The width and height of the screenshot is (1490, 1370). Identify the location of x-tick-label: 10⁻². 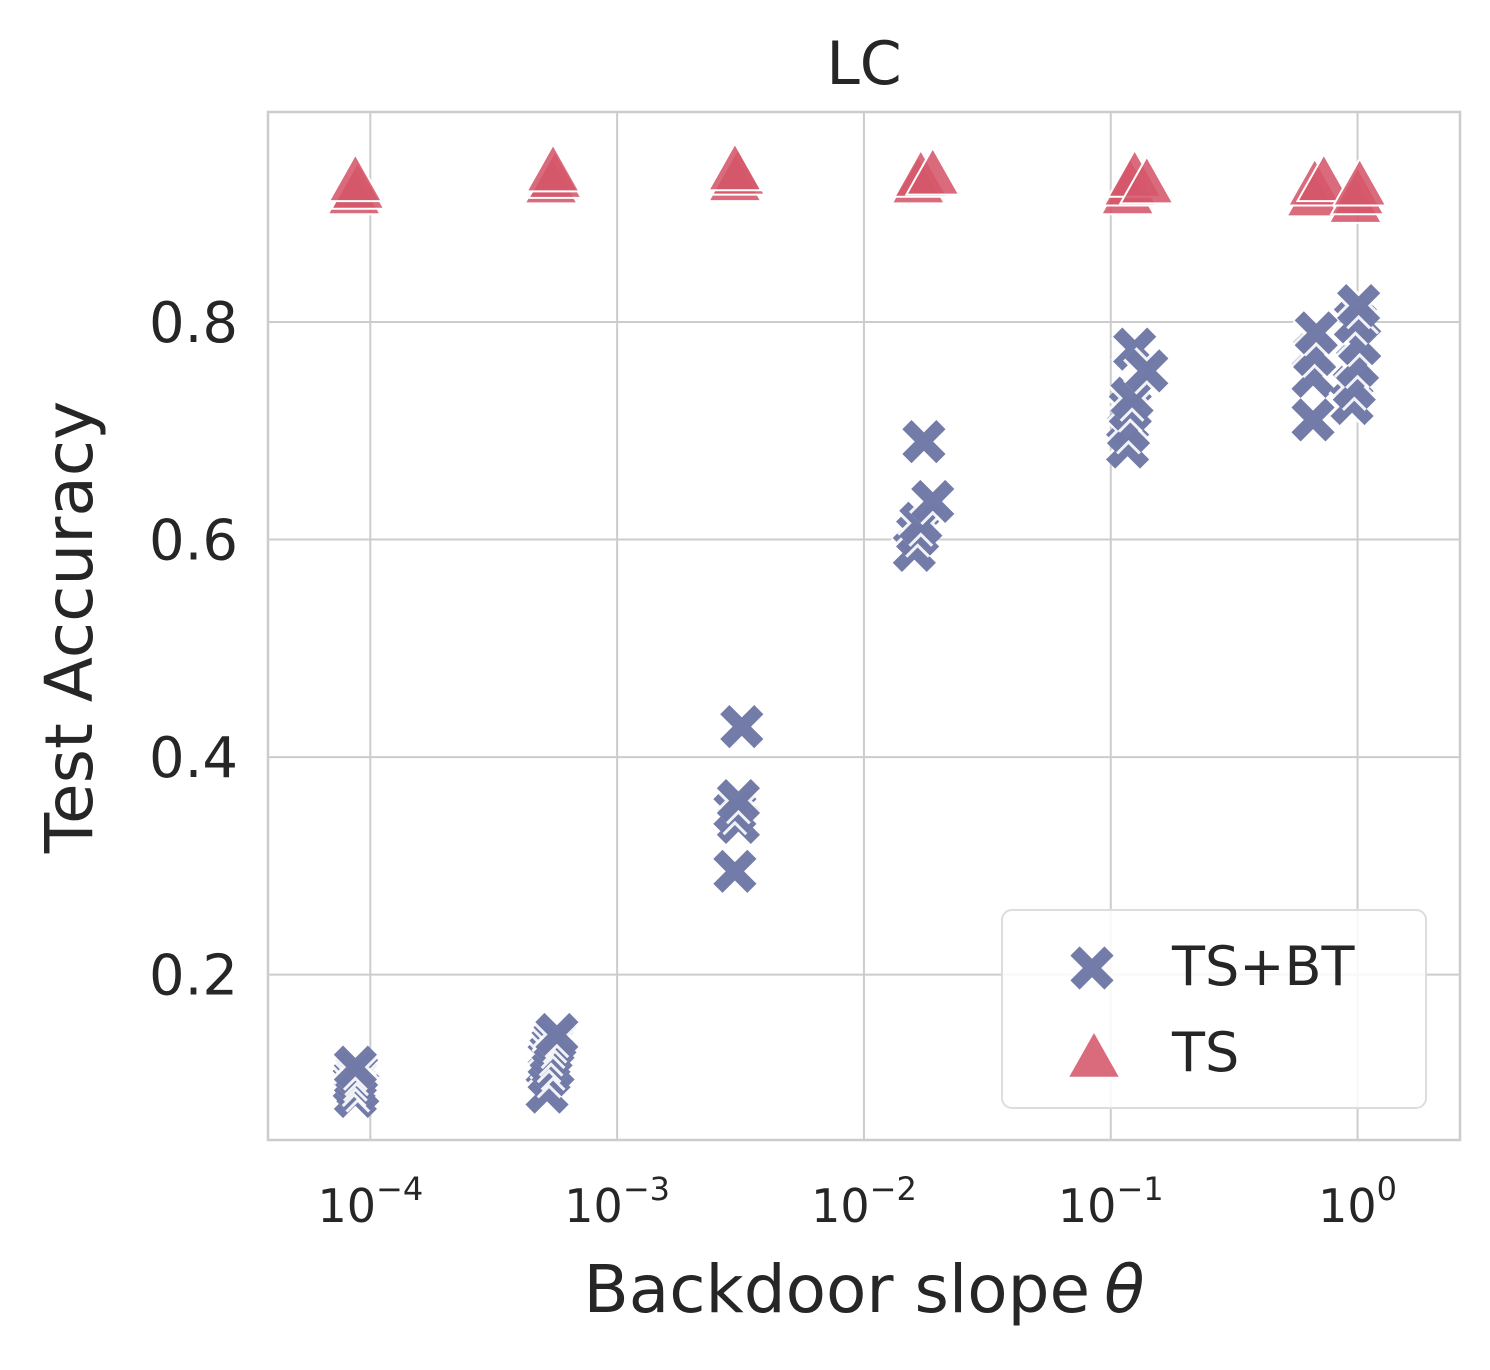
(864, 1201).